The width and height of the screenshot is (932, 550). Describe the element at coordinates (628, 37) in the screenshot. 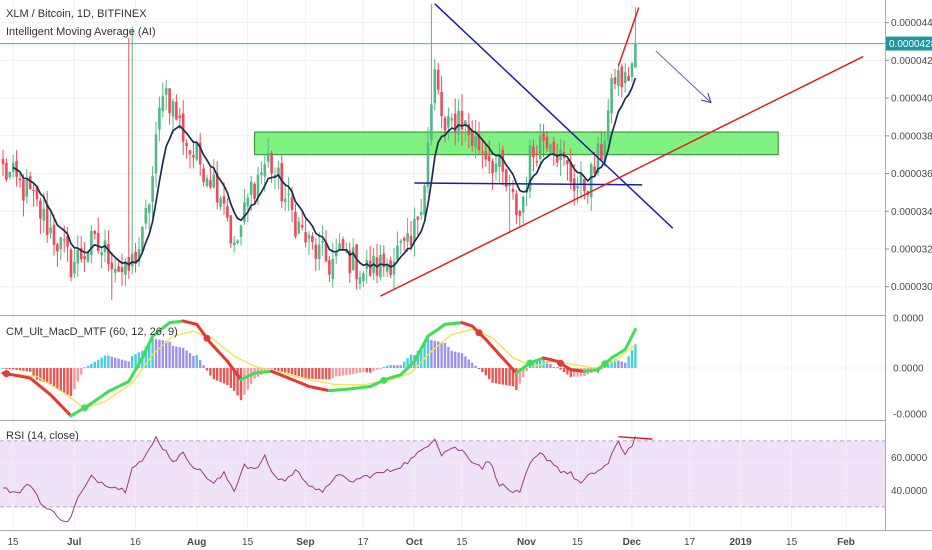

I see `red-trendline` at that location.